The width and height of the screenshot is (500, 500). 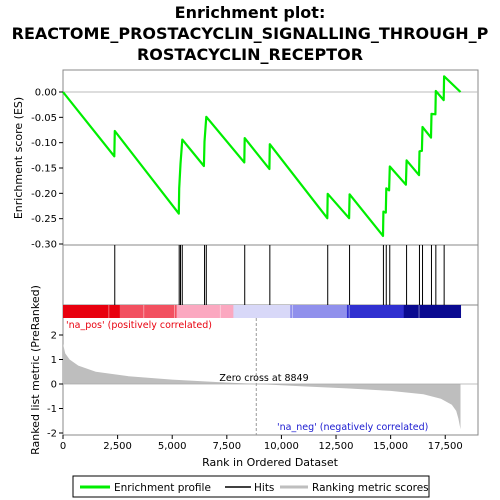 I want to click on pos-correlated-label: 'na_pos' (positively correlated), so click(x=139, y=325).